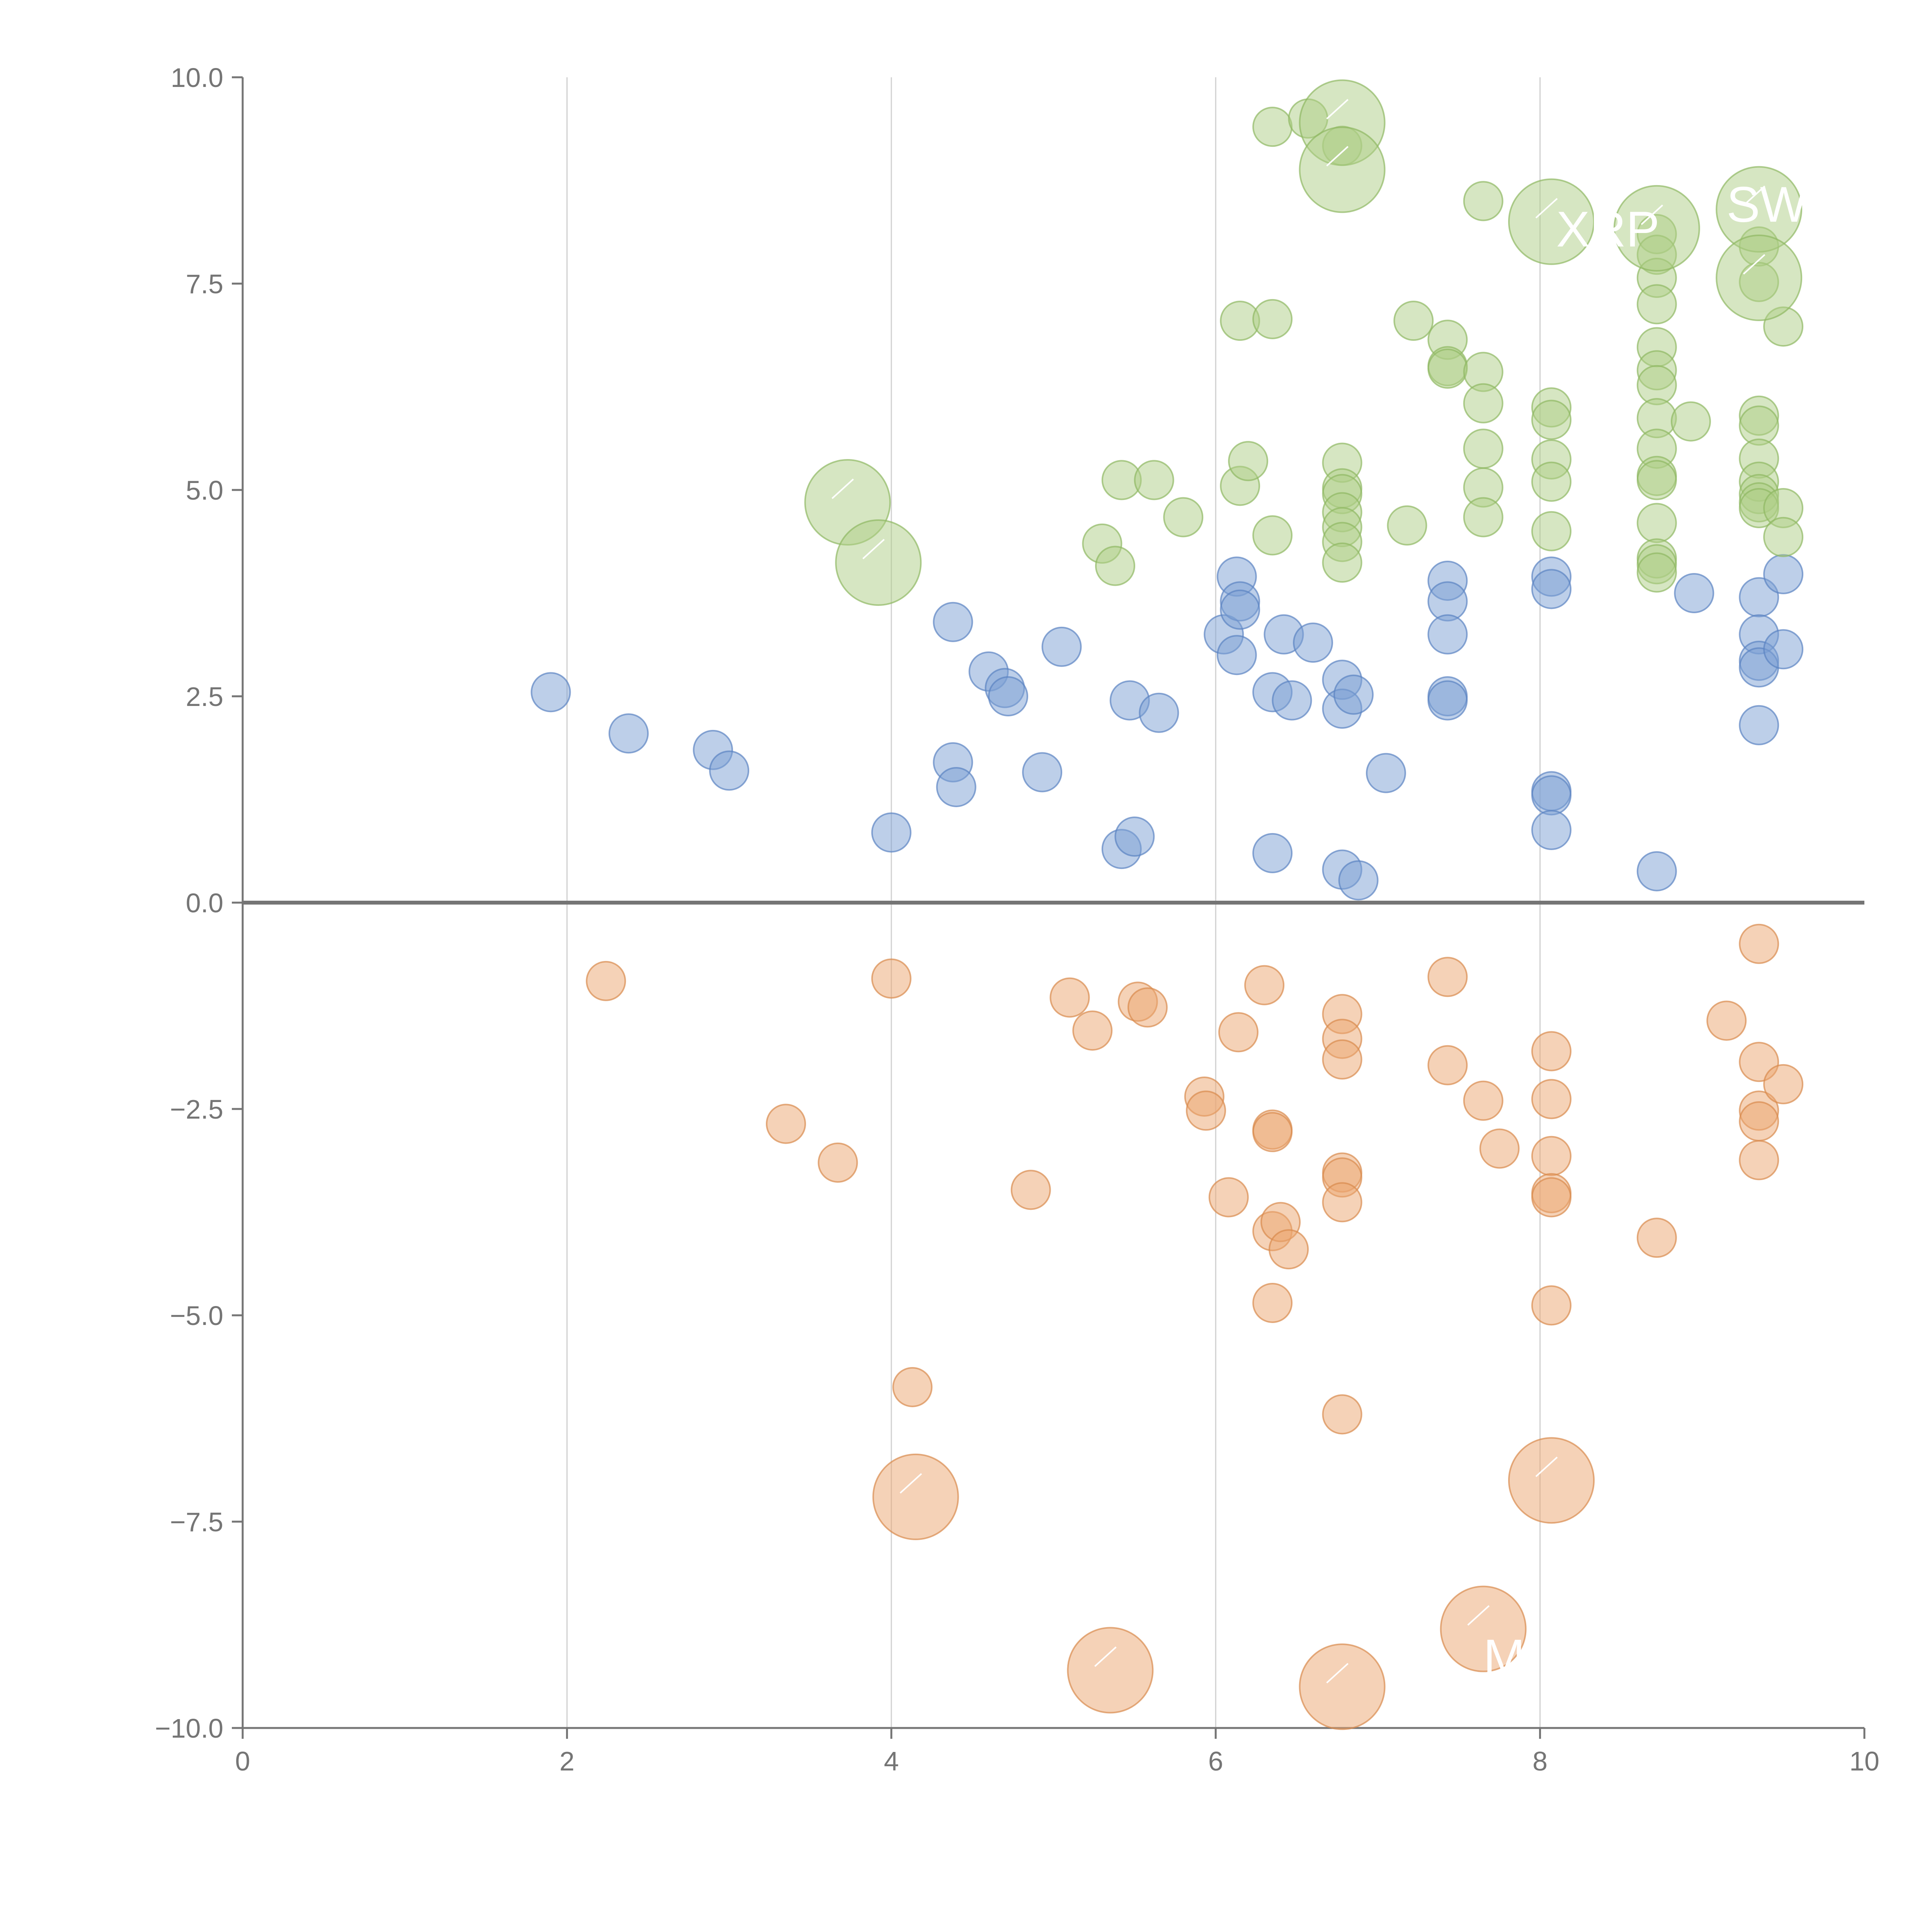 The height and width of the screenshot is (1932, 1932). What do you see at coordinates (1215, 1761) in the screenshot?
I see `x-tick-label: 6` at bounding box center [1215, 1761].